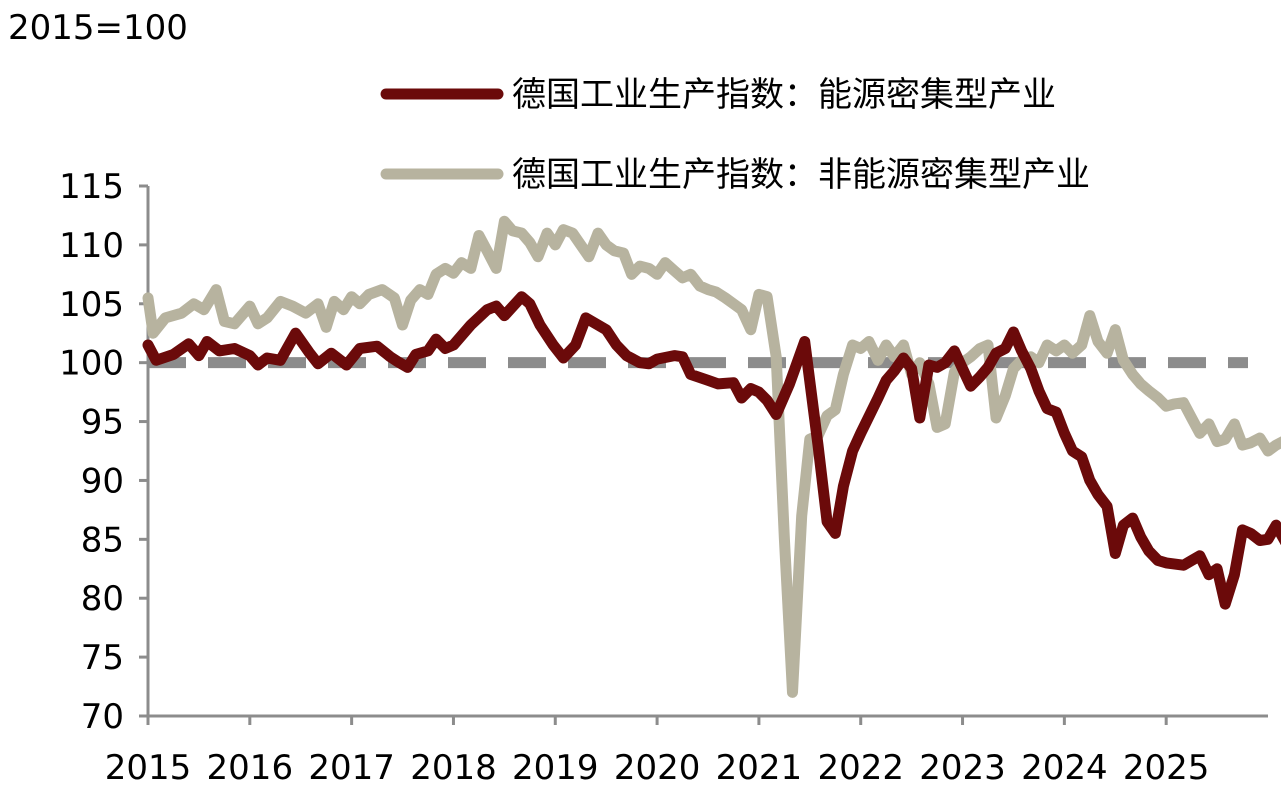 The image size is (1281, 795). Describe the element at coordinates (453, 768) in the screenshot. I see `x-tick-label: 2018` at that location.